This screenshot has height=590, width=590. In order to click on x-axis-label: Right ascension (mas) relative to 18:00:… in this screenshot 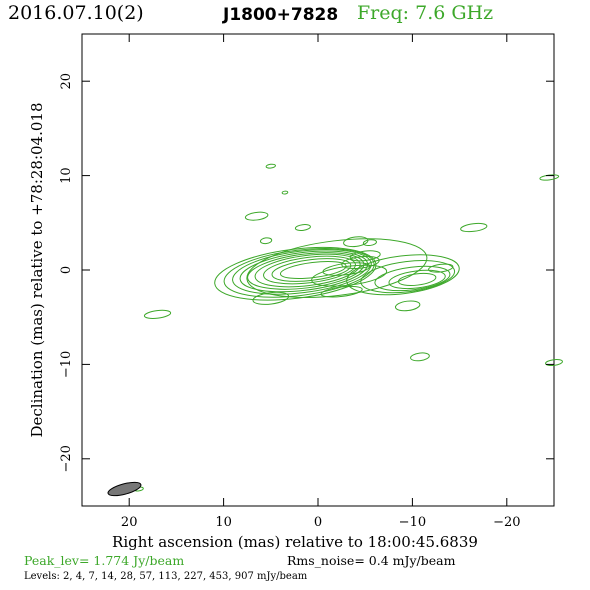, I will do `click(295, 542)`.